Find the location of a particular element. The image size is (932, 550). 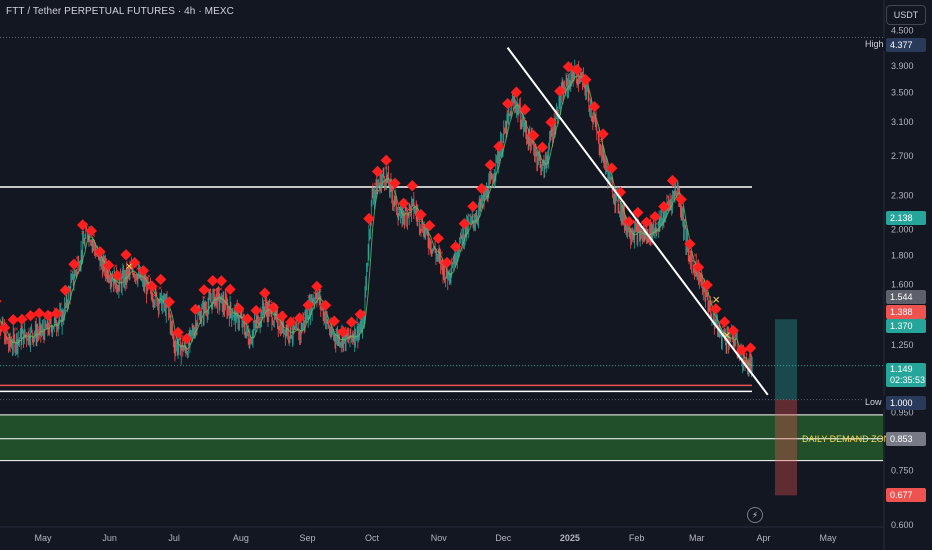

lightning-icon: ⚡ is located at coordinates (755, 515).